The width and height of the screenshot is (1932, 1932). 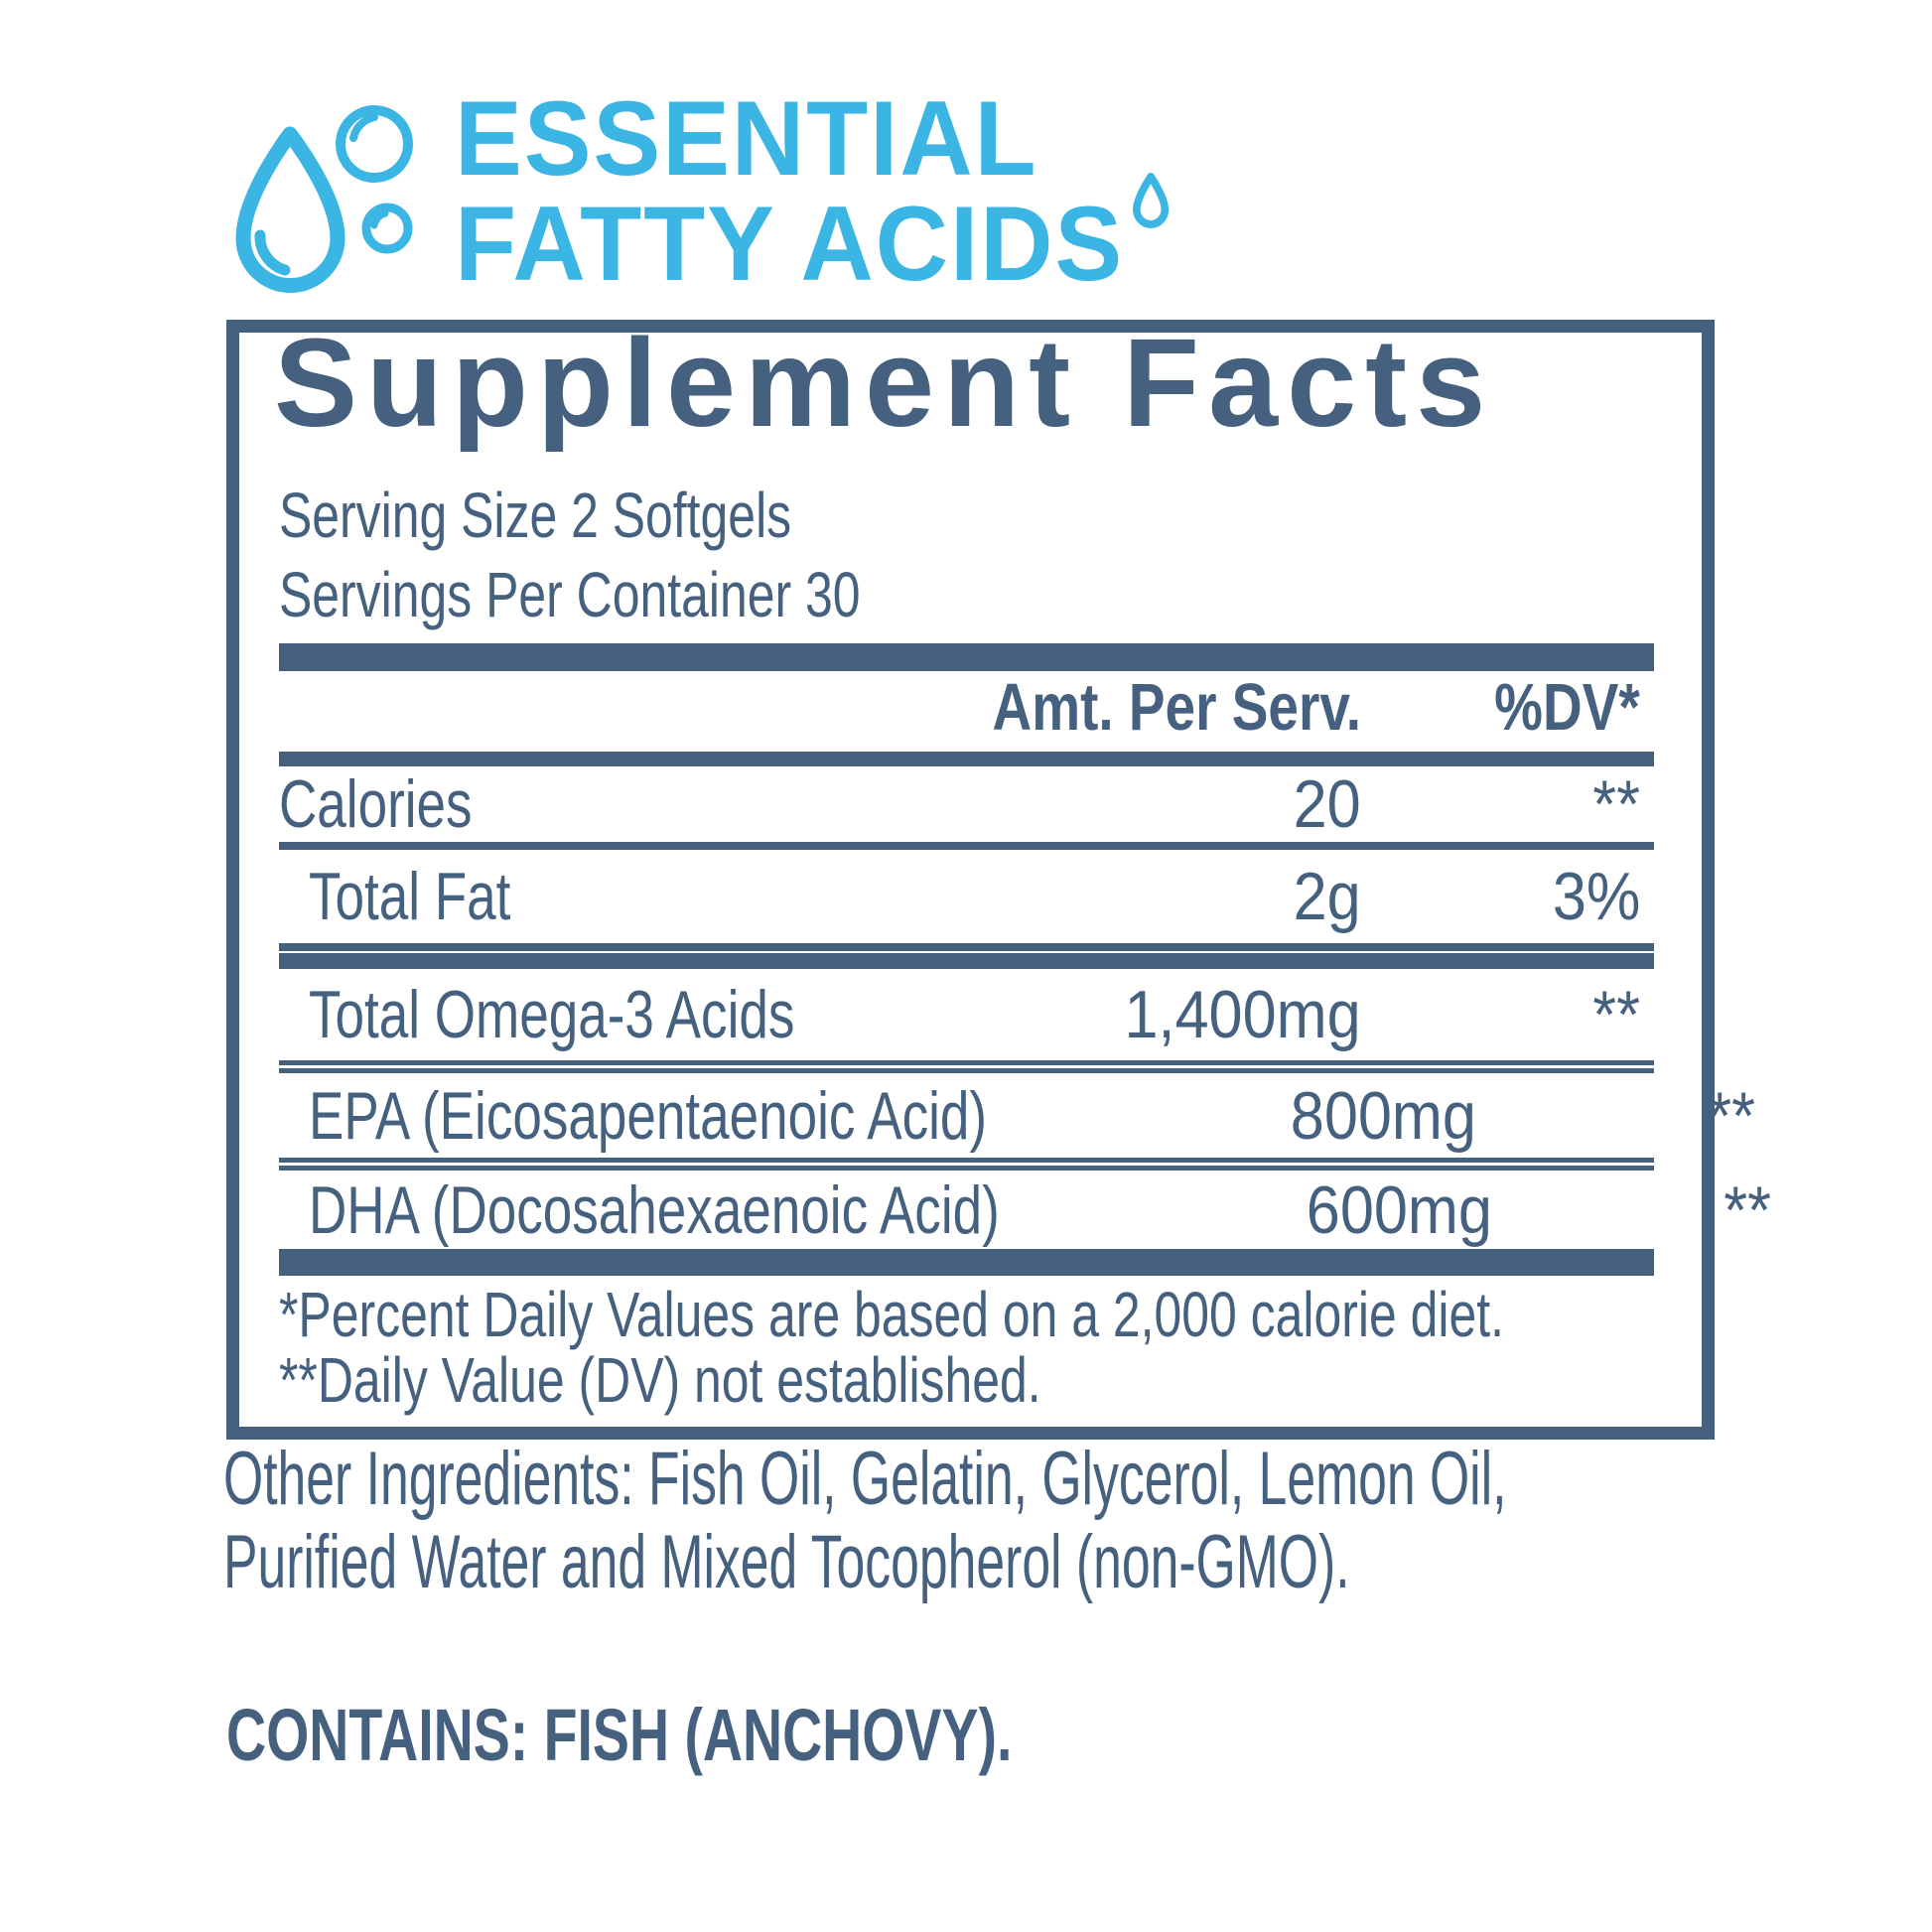 I want to click on droplet-bubbles-icon, so click(x=324, y=199).